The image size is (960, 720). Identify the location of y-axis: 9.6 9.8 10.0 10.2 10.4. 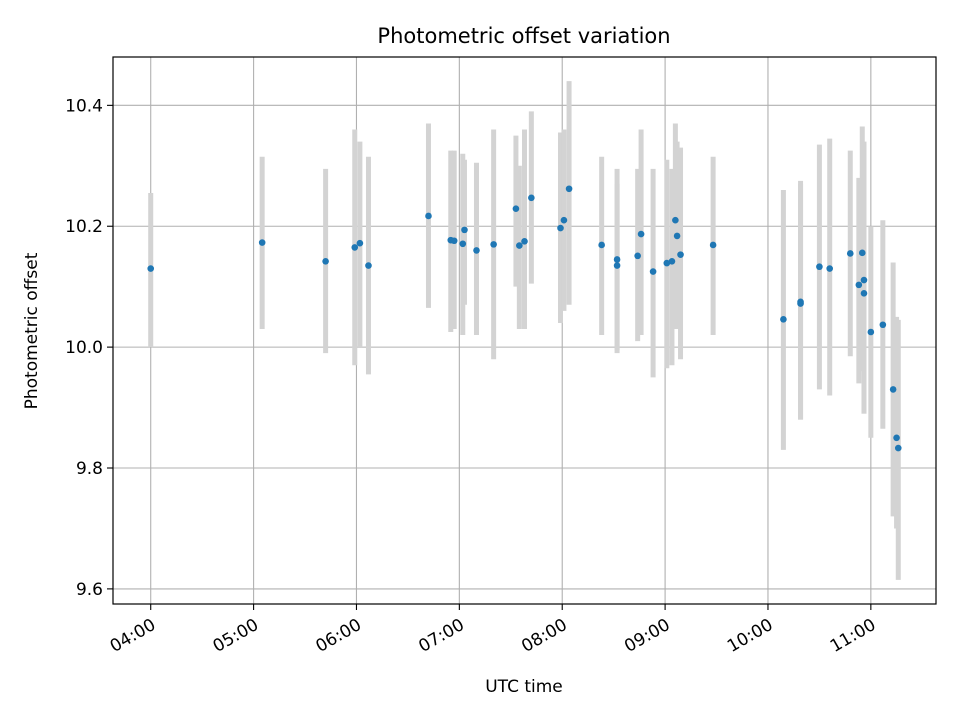
(89, 348).